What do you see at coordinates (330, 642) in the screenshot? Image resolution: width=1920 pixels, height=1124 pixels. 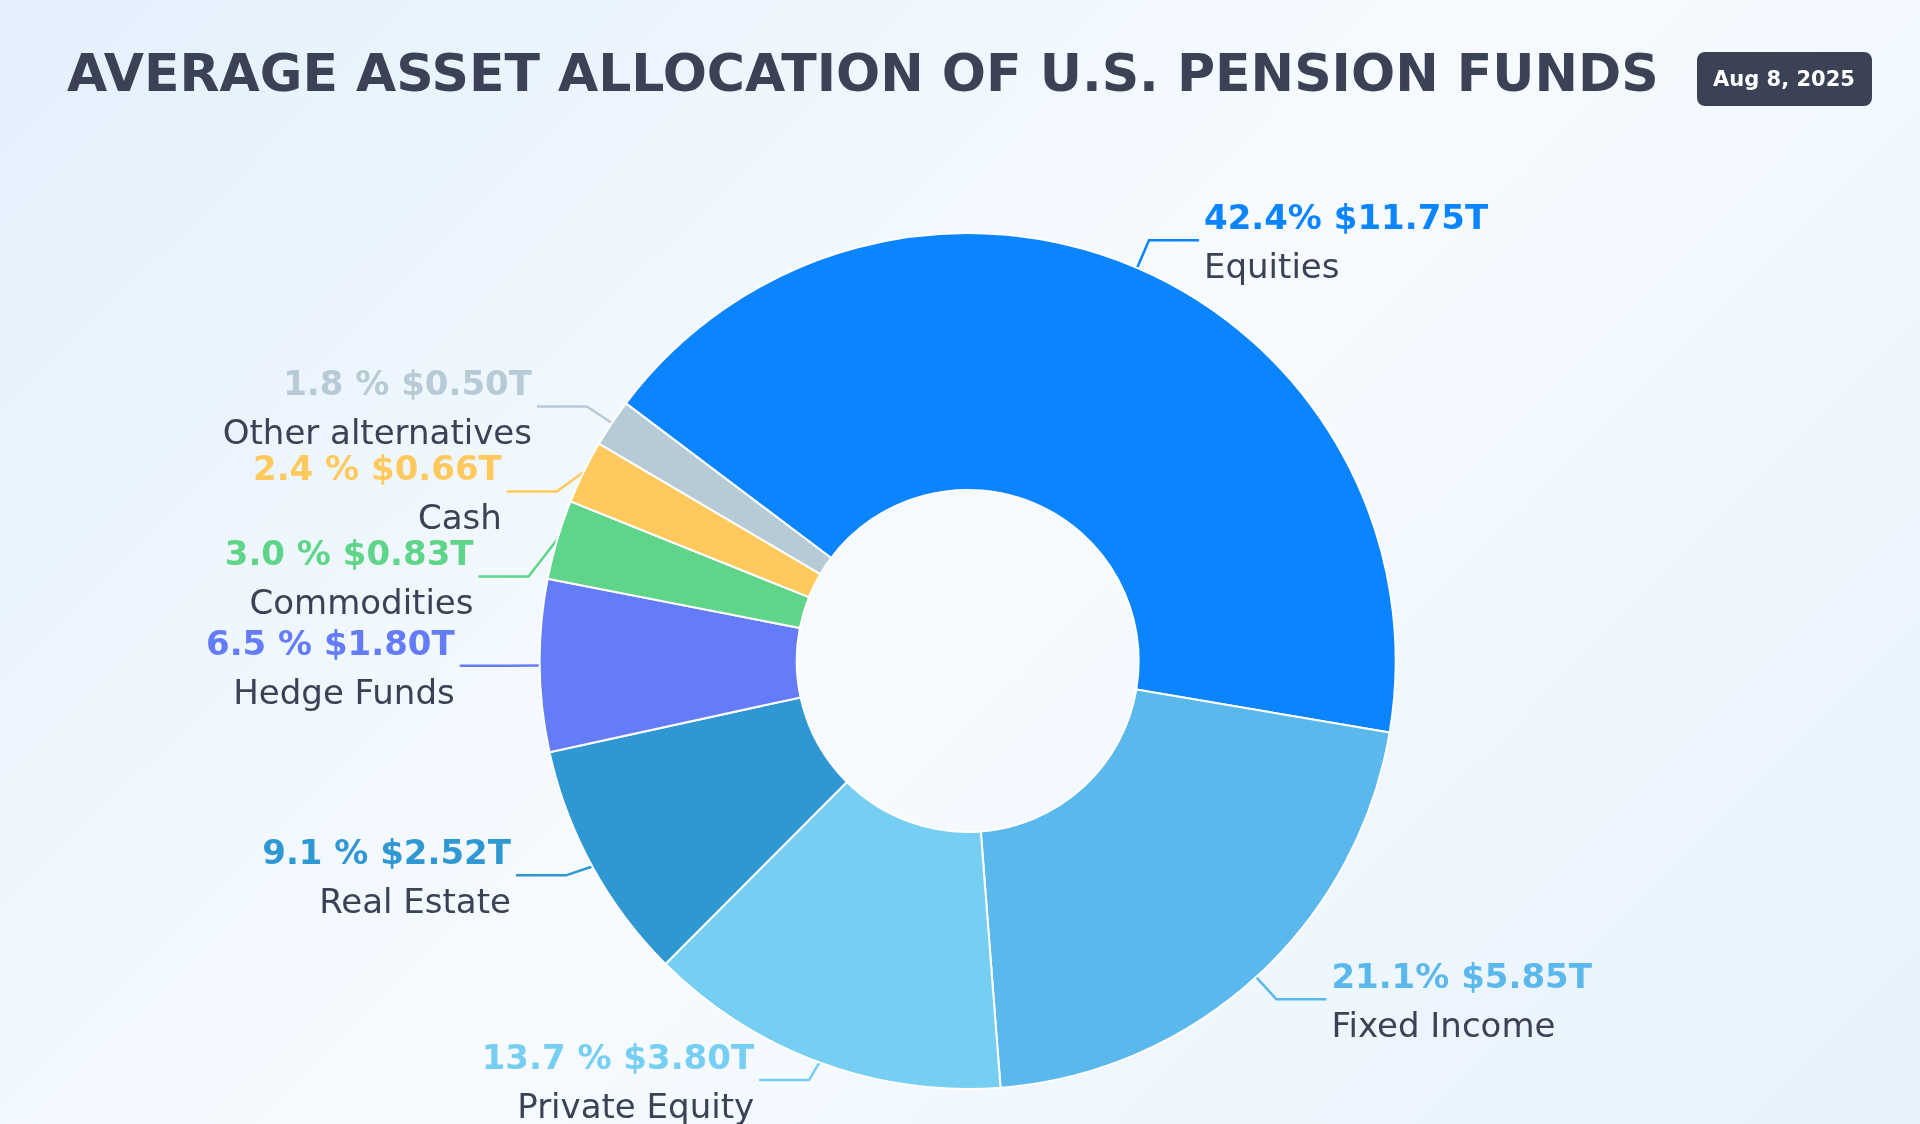 I see `data-label: 6.5 % $1.80T` at bounding box center [330, 642].